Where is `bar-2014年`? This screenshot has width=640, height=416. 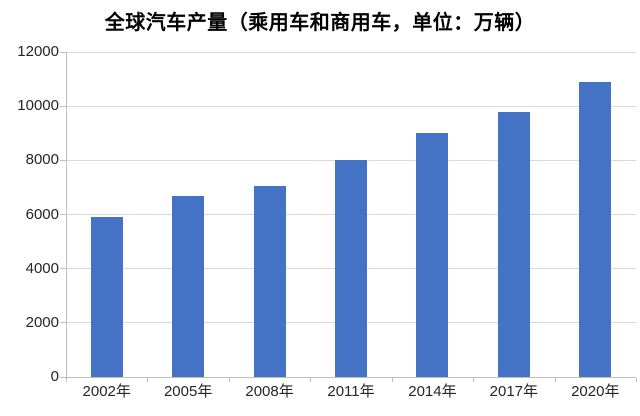
bar-2014年 is located at coordinates (432, 255).